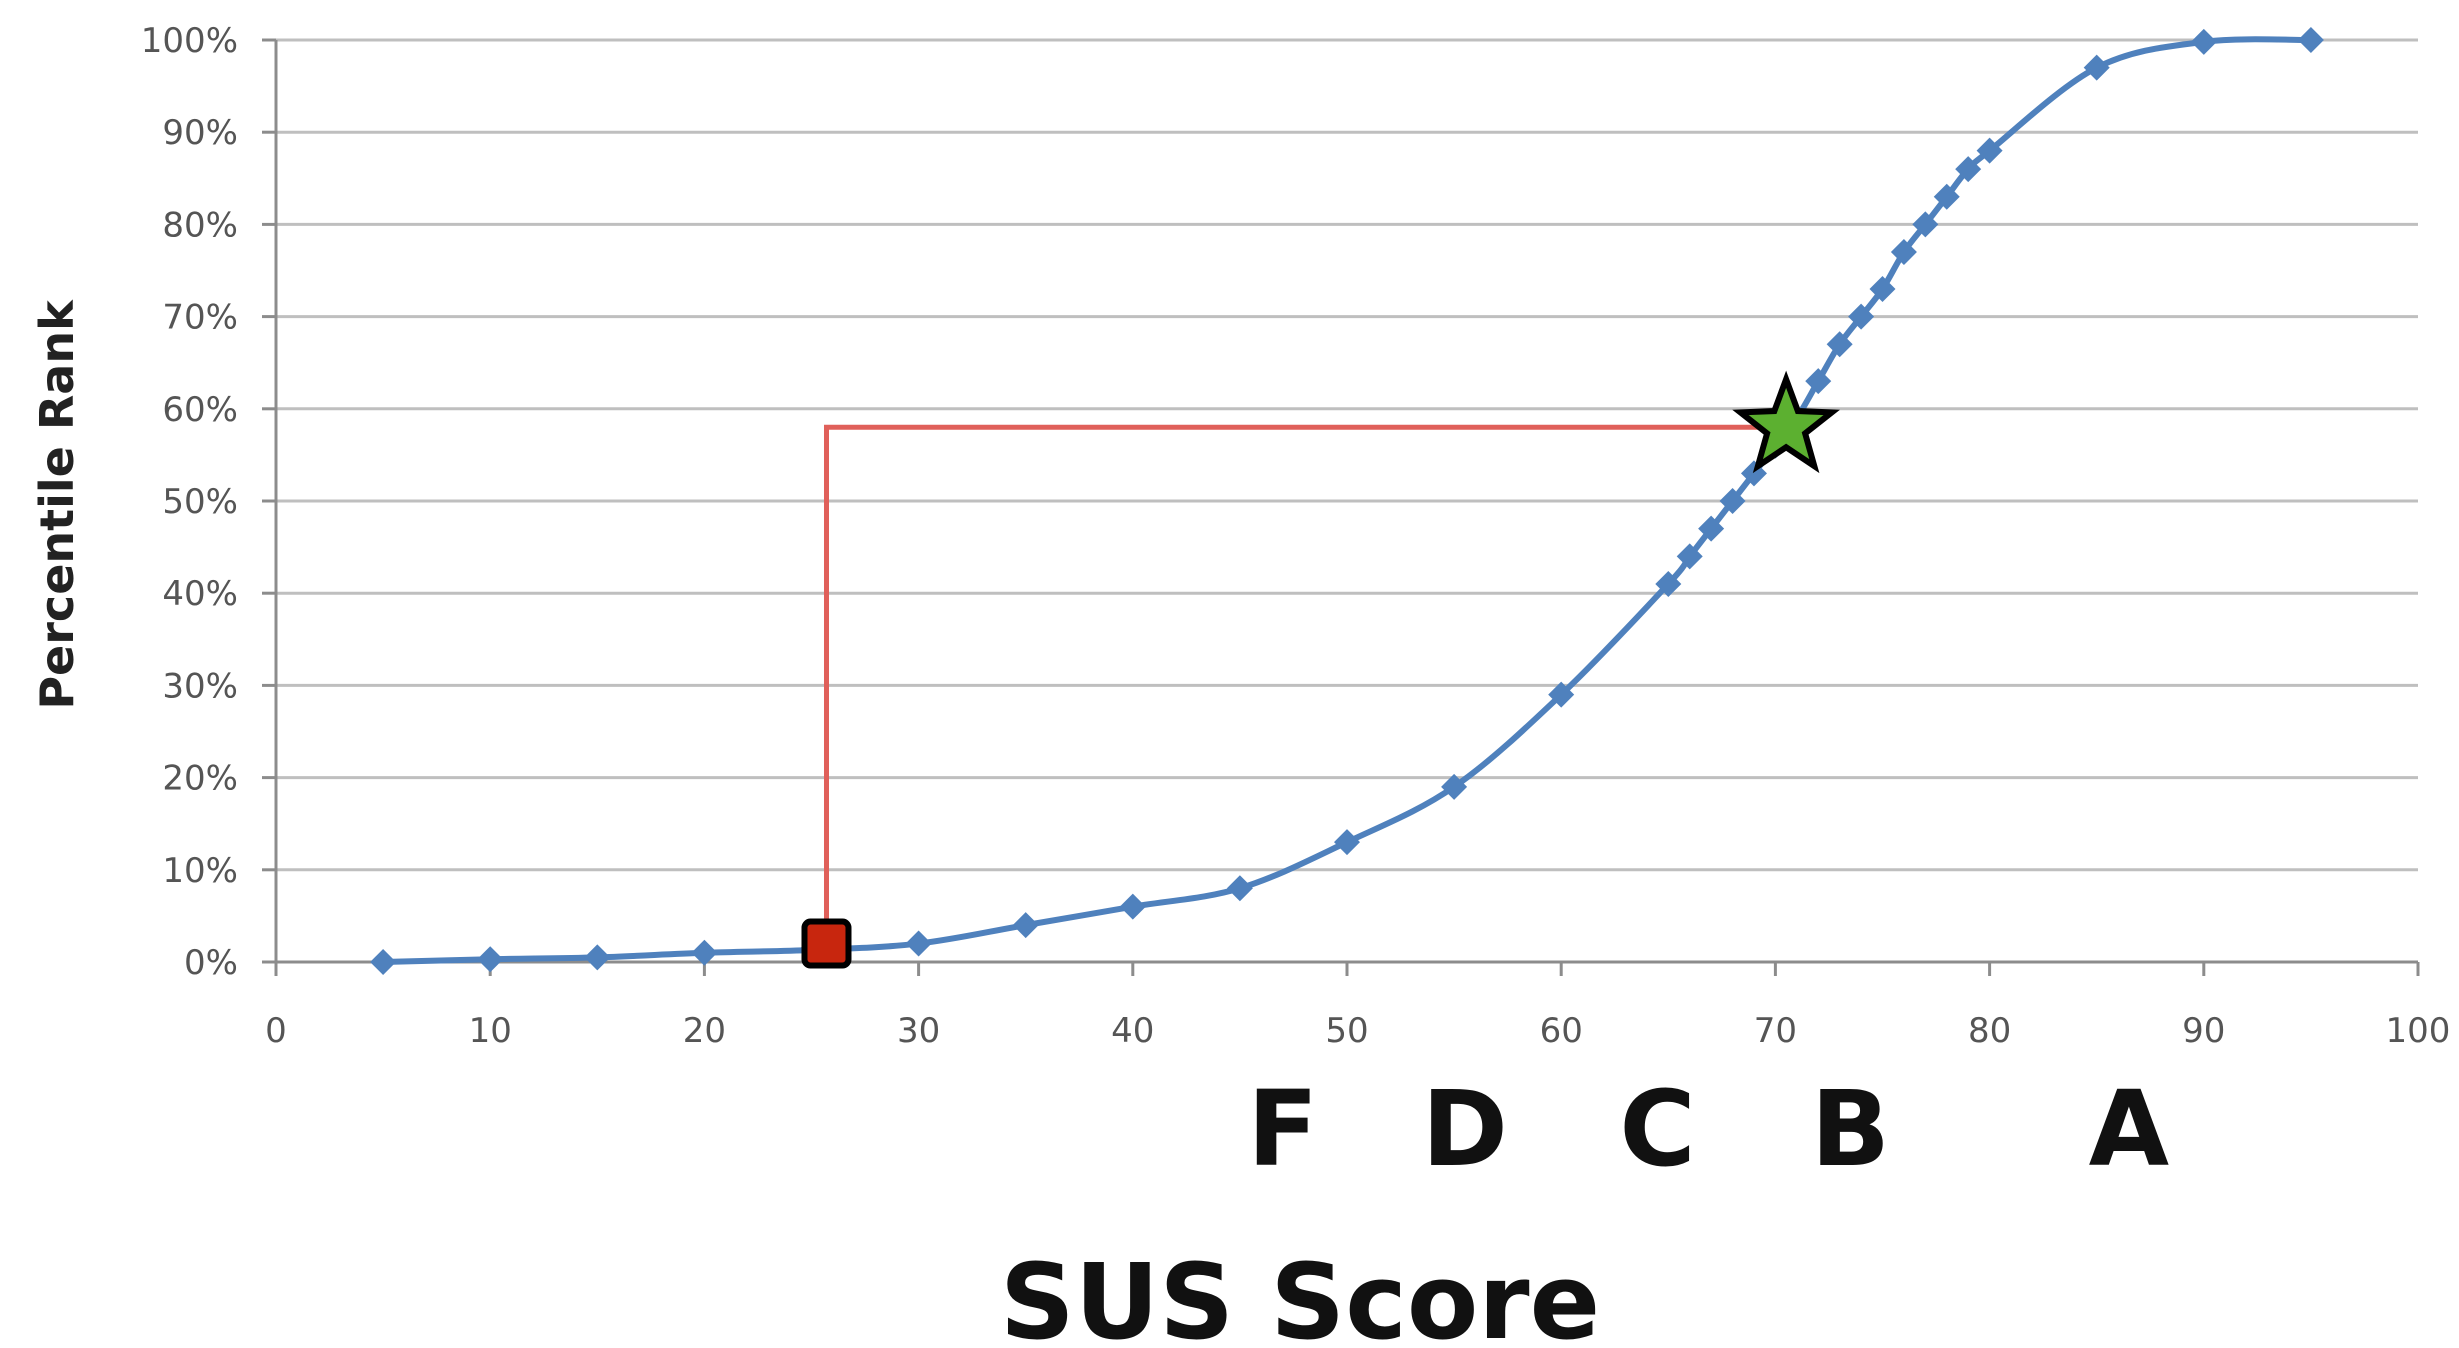 This screenshot has height=1348, width=2459. I want to click on x-axis-ticks: 0 10 20 30 40 50 60 70 80 90 100, so click(1357, 1006).